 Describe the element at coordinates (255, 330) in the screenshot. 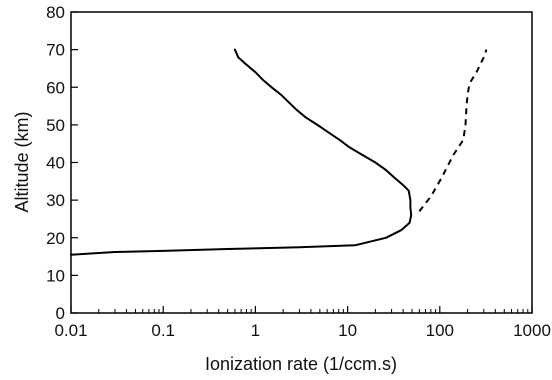

I see `x-tick-label: 1` at that location.